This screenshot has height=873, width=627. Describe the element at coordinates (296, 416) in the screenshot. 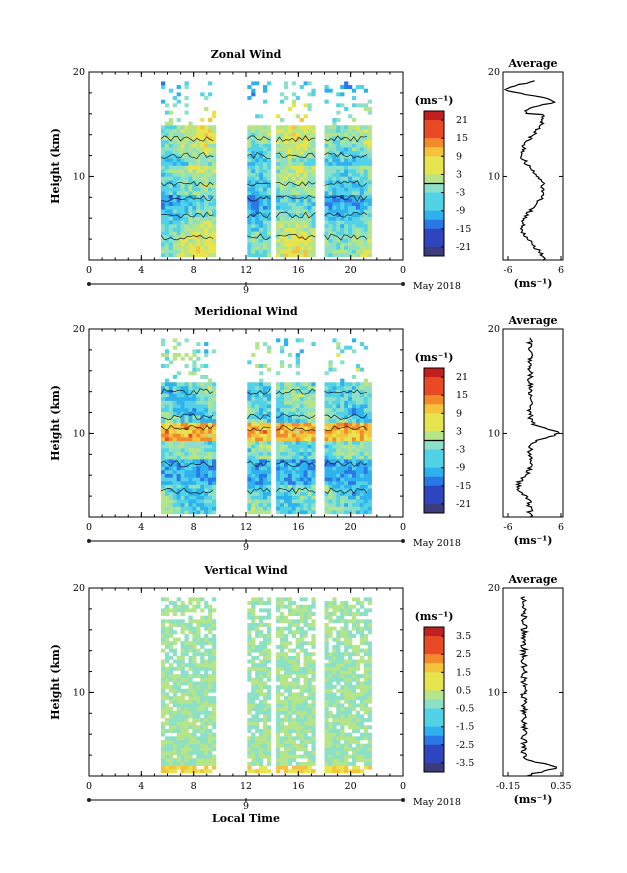

I see `contour-line` at that location.